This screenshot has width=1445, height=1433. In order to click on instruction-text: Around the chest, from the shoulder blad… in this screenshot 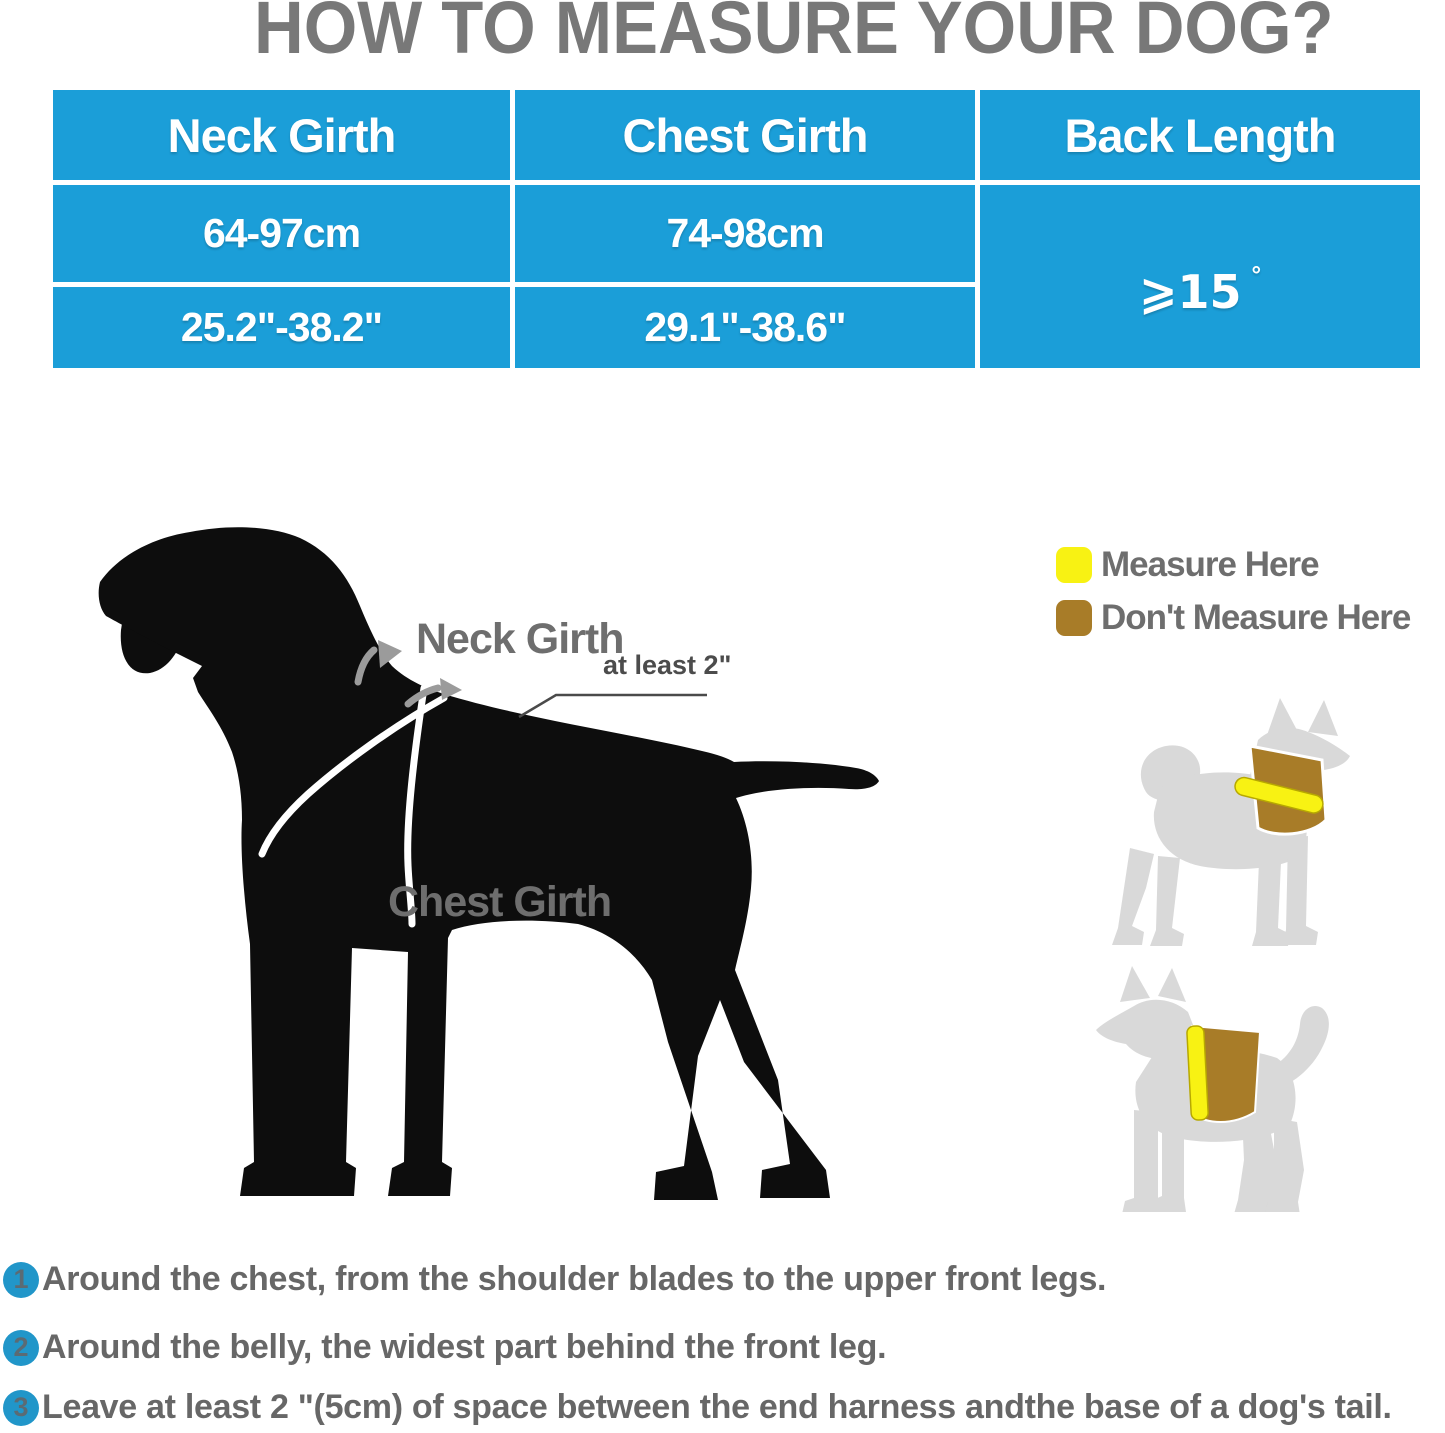, I will do `click(574, 1279)`.